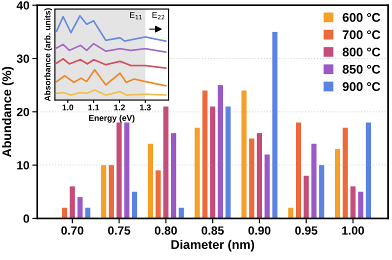  Describe the element at coordinates (23, 5) in the screenshot. I see `y-tick-label: 40` at that location.